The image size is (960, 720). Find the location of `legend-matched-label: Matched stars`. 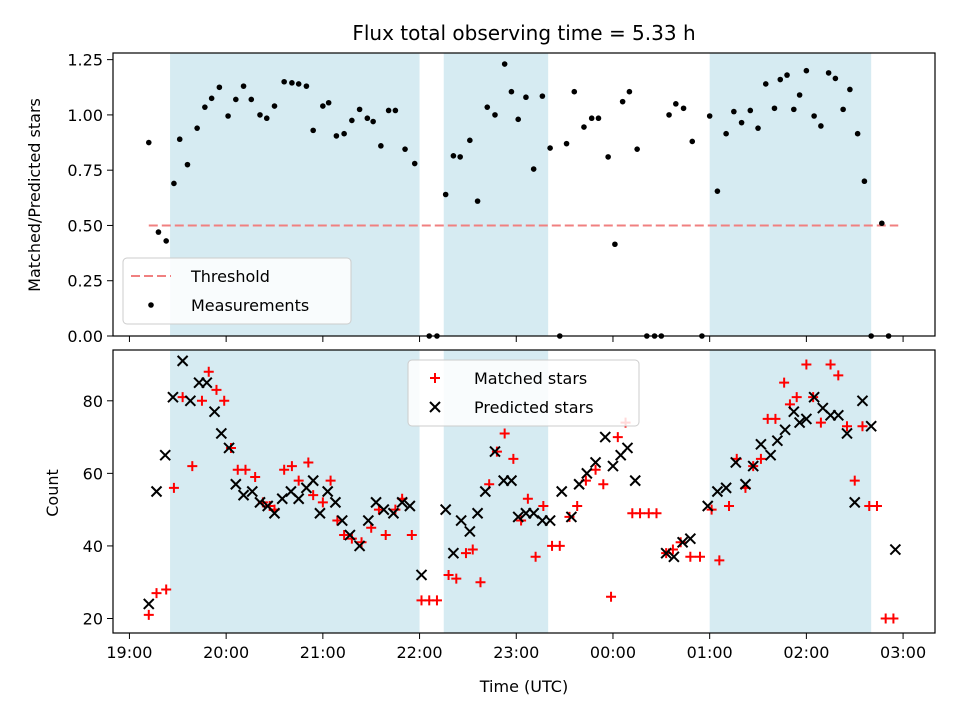

legend-matched-label: Matched stars is located at coordinates (530, 378).